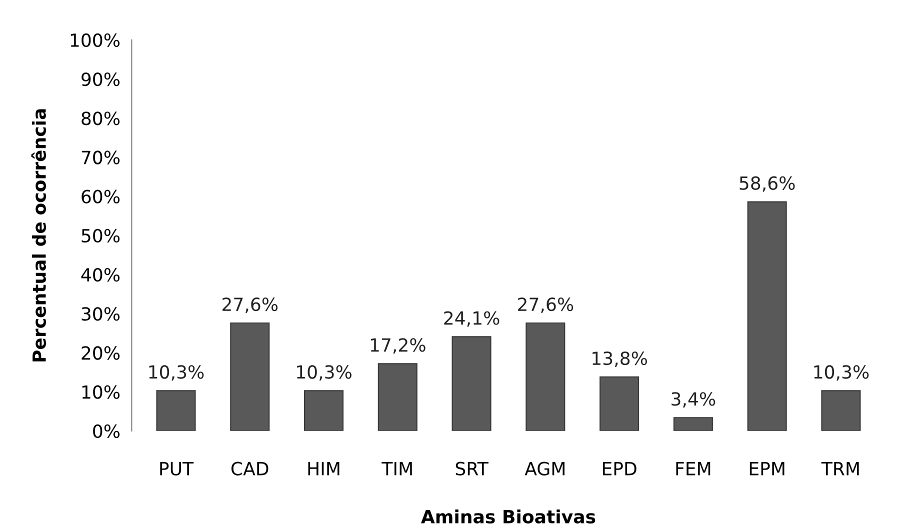 The height and width of the screenshot is (532, 908). What do you see at coordinates (544, 469) in the screenshot?
I see `x-tick-label: AGM` at bounding box center [544, 469].